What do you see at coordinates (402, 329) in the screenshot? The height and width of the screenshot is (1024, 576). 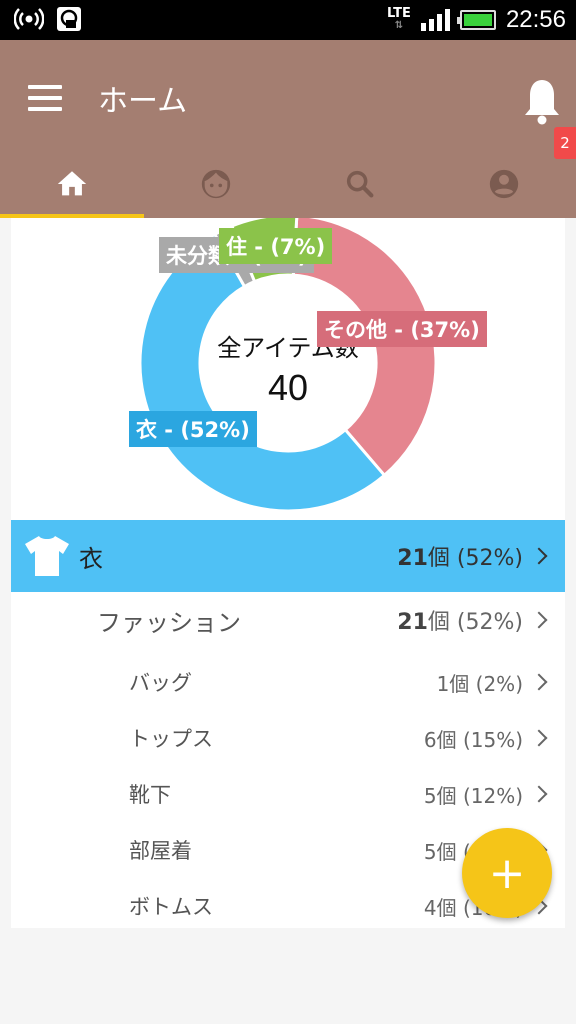 I see `slice-label-other: その他 - (37%)` at bounding box center [402, 329].